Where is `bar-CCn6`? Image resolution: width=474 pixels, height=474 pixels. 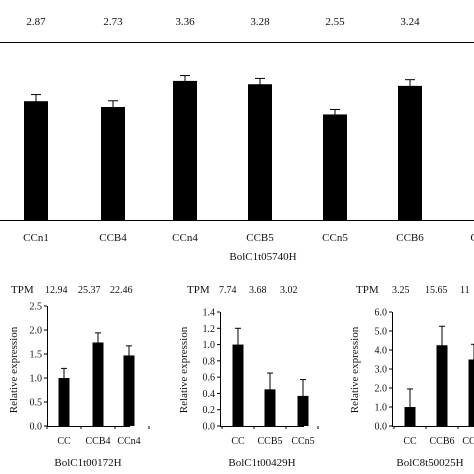 bar-CCn6 is located at coordinates (471, 392).